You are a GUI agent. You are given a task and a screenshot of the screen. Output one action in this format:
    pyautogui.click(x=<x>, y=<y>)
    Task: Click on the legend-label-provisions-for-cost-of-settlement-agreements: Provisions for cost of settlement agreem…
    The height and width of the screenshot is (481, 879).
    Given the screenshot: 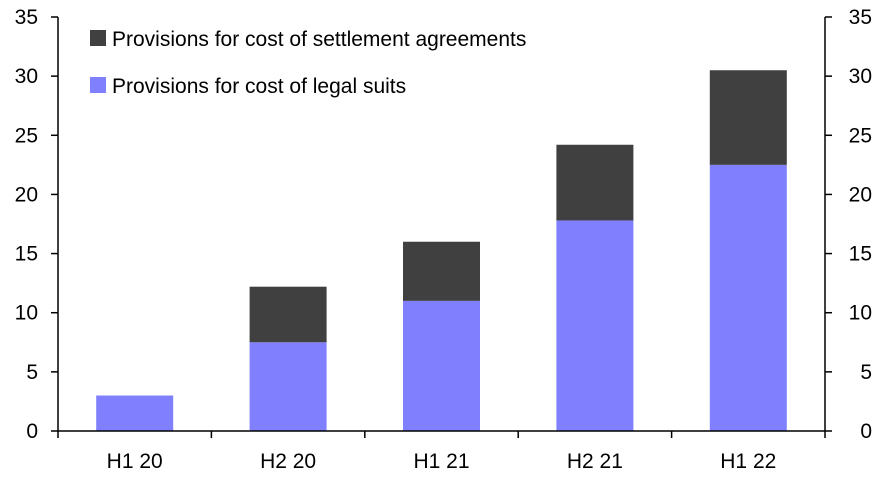 What is the action you would take?
    pyautogui.click(x=319, y=39)
    